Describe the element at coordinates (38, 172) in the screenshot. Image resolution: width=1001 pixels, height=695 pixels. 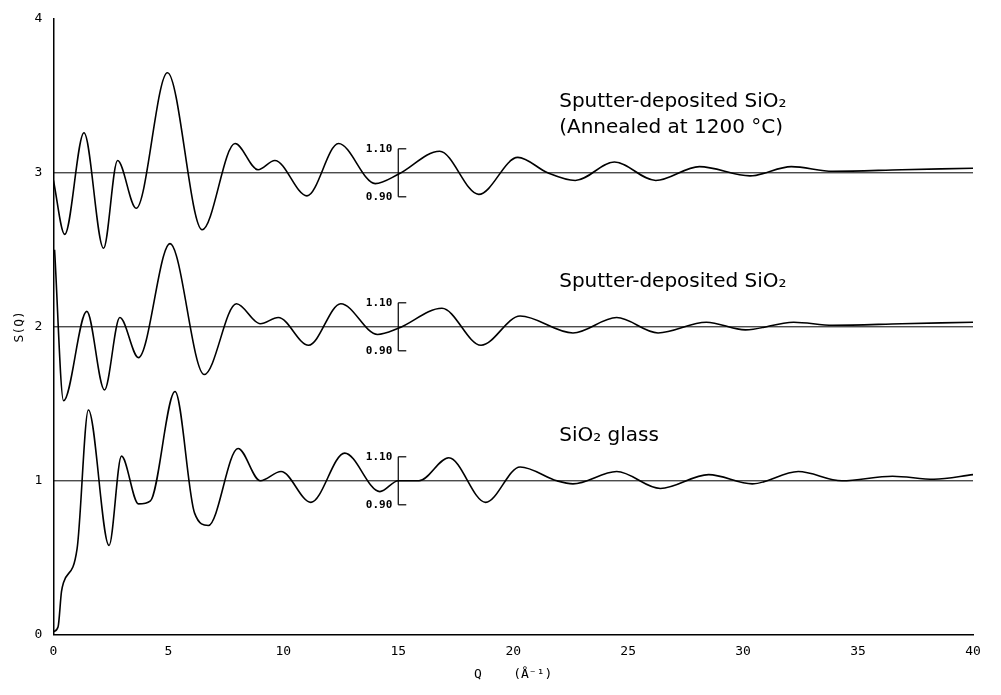
I see `y-tick-label: 3` at that location.